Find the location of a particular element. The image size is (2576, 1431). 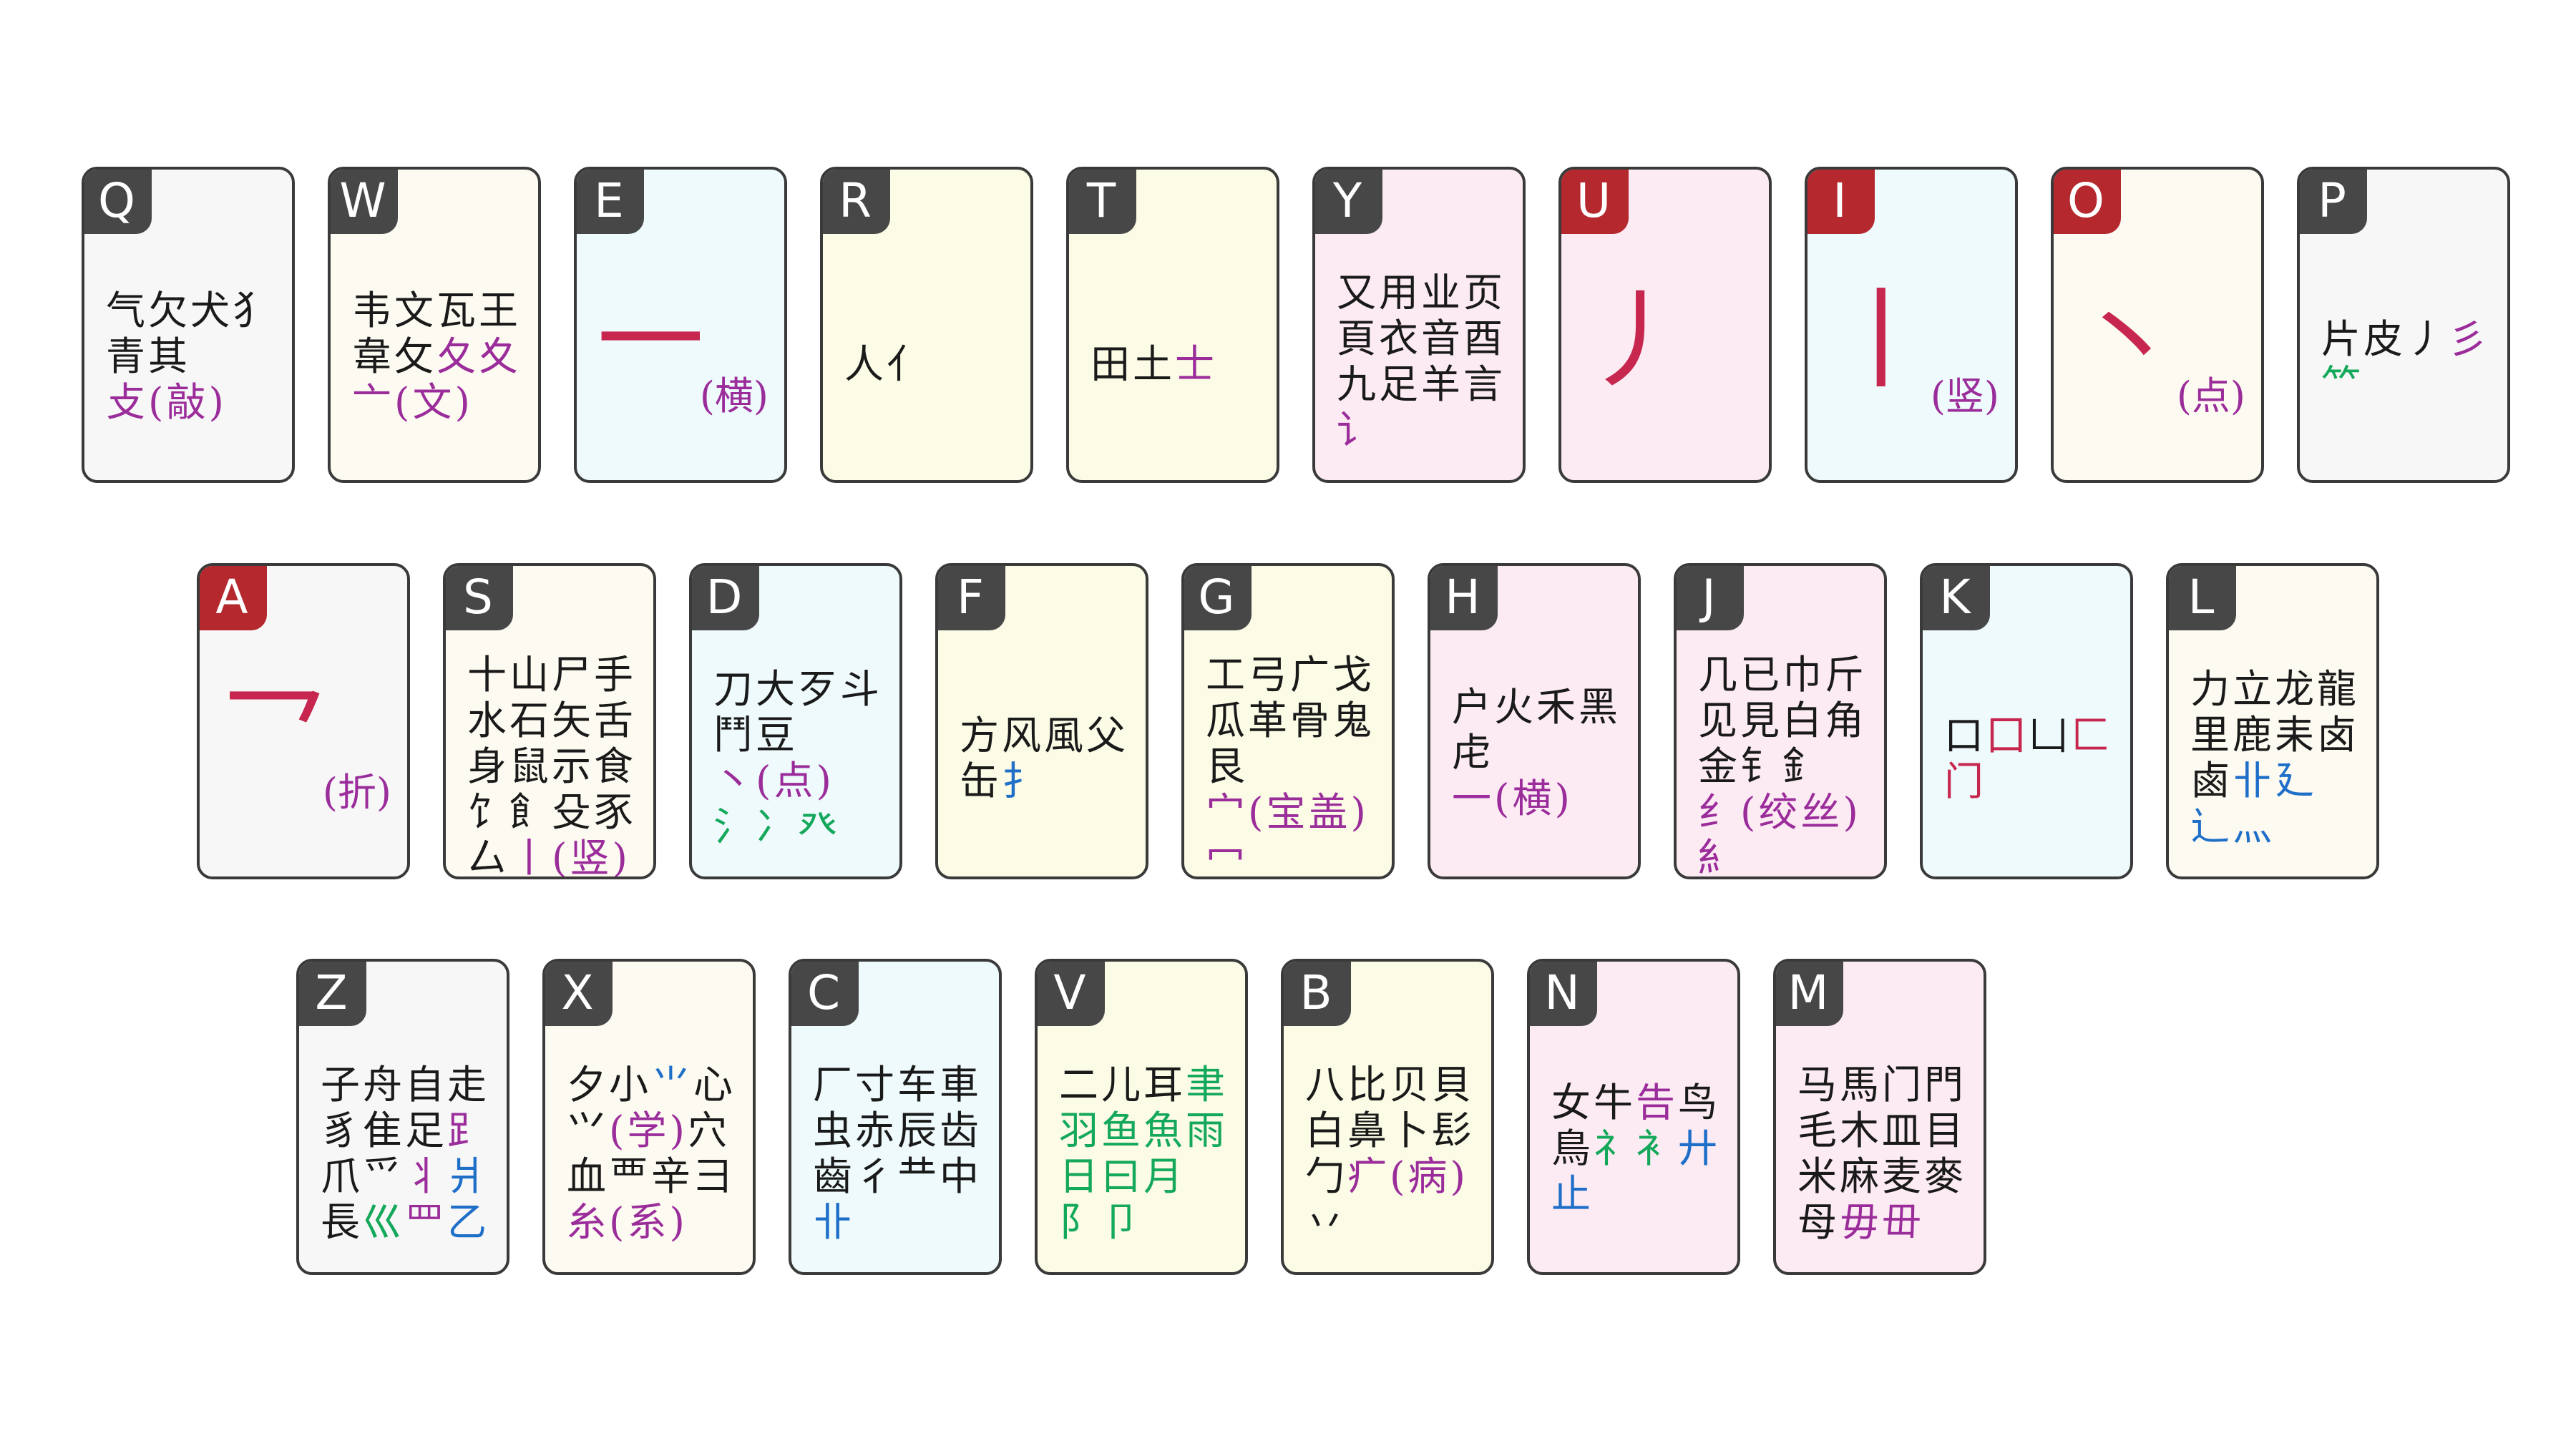

key-p: P 片皮丿彡⺮ is located at coordinates (2403, 325).